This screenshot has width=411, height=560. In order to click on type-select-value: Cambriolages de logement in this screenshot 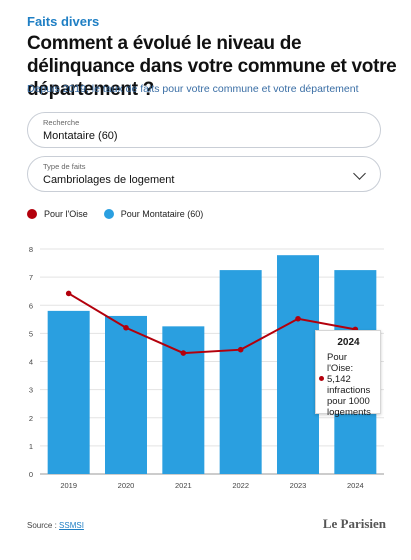, I will do `click(109, 180)`.